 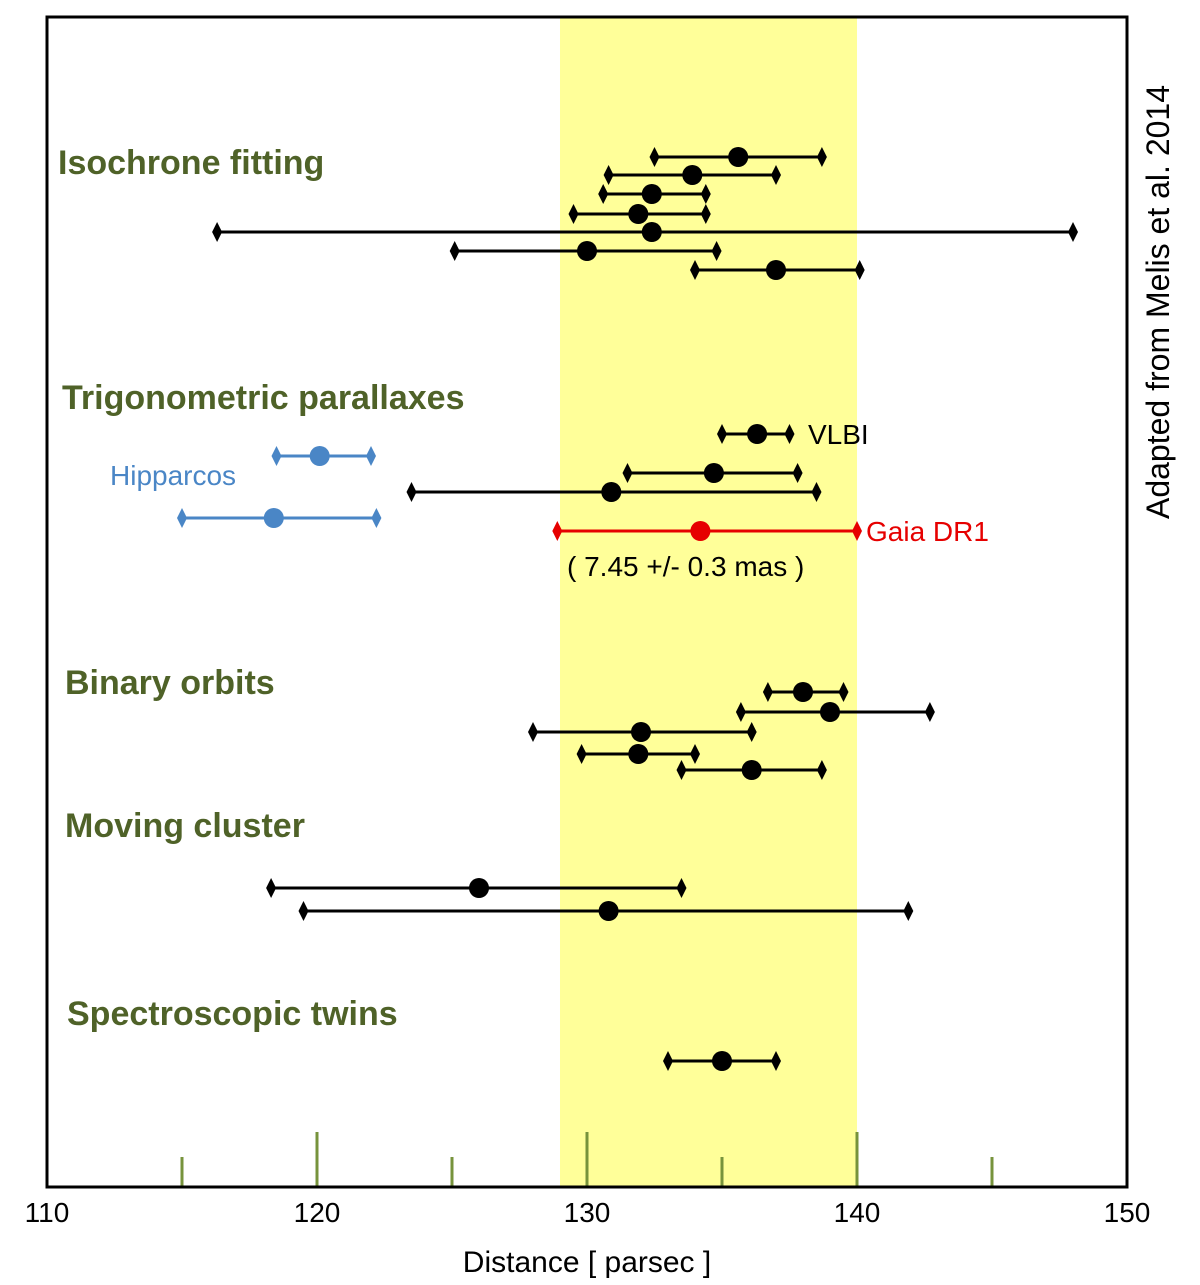 I want to click on minor-ticks, so click(x=587, y=1159).